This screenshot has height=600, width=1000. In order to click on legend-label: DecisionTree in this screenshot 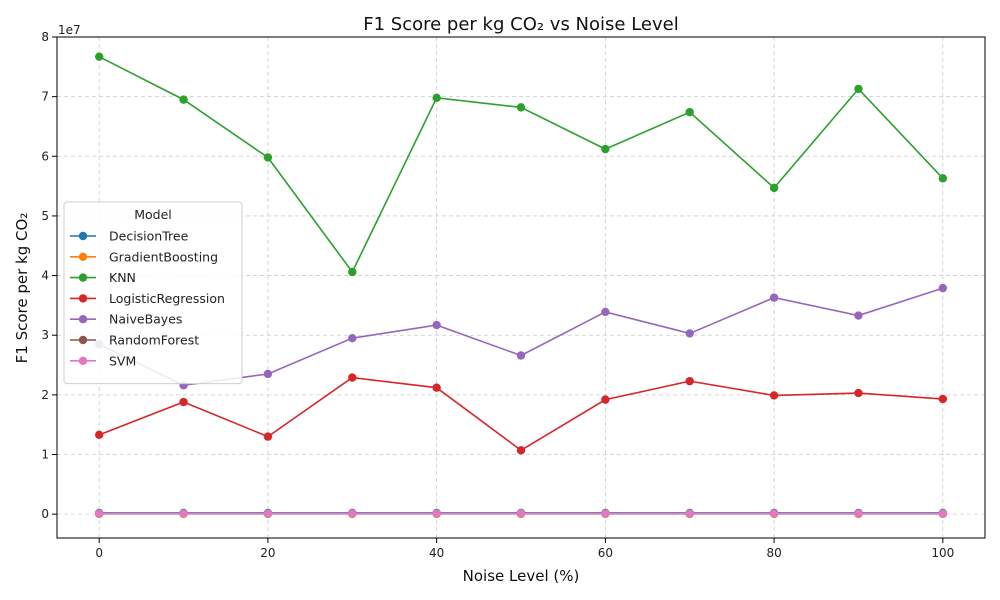, I will do `click(149, 236)`.